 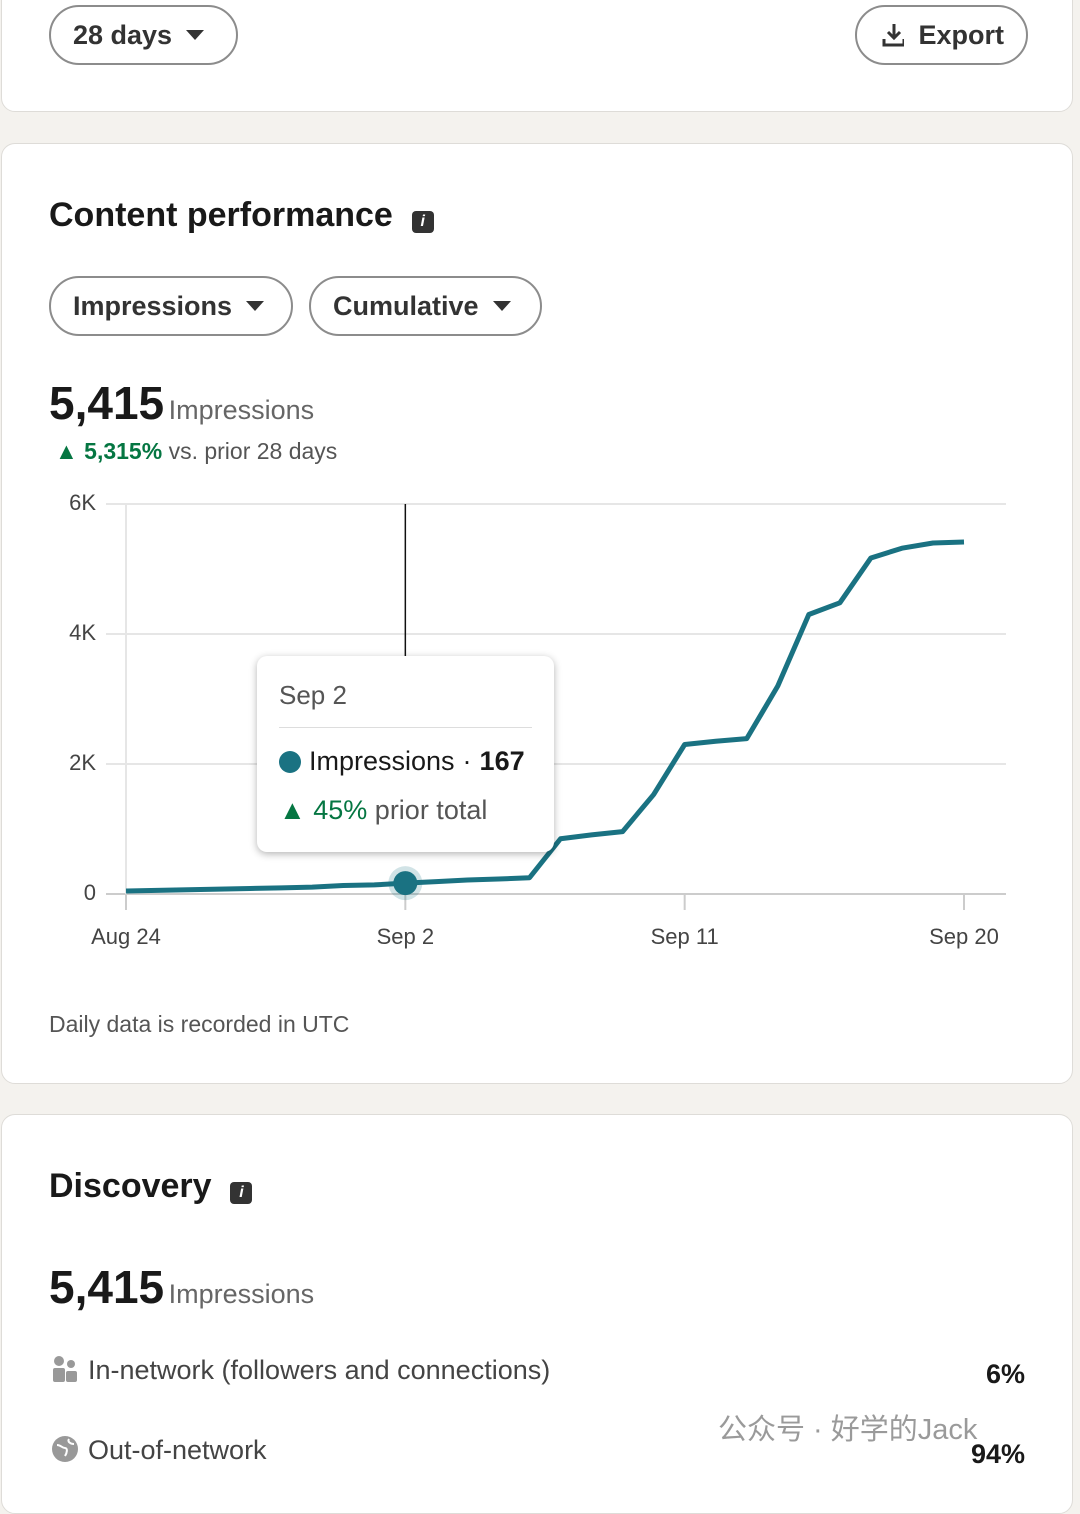 I want to click on change-value: ▲ 5,315%, so click(x=109, y=451).